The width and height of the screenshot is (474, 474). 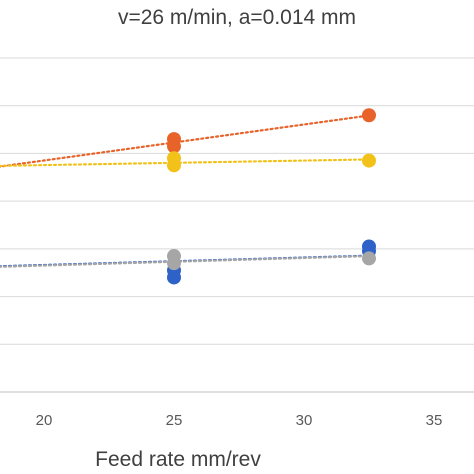 What do you see at coordinates (44, 420) in the screenshot?
I see `x-tick-label: 20` at bounding box center [44, 420].